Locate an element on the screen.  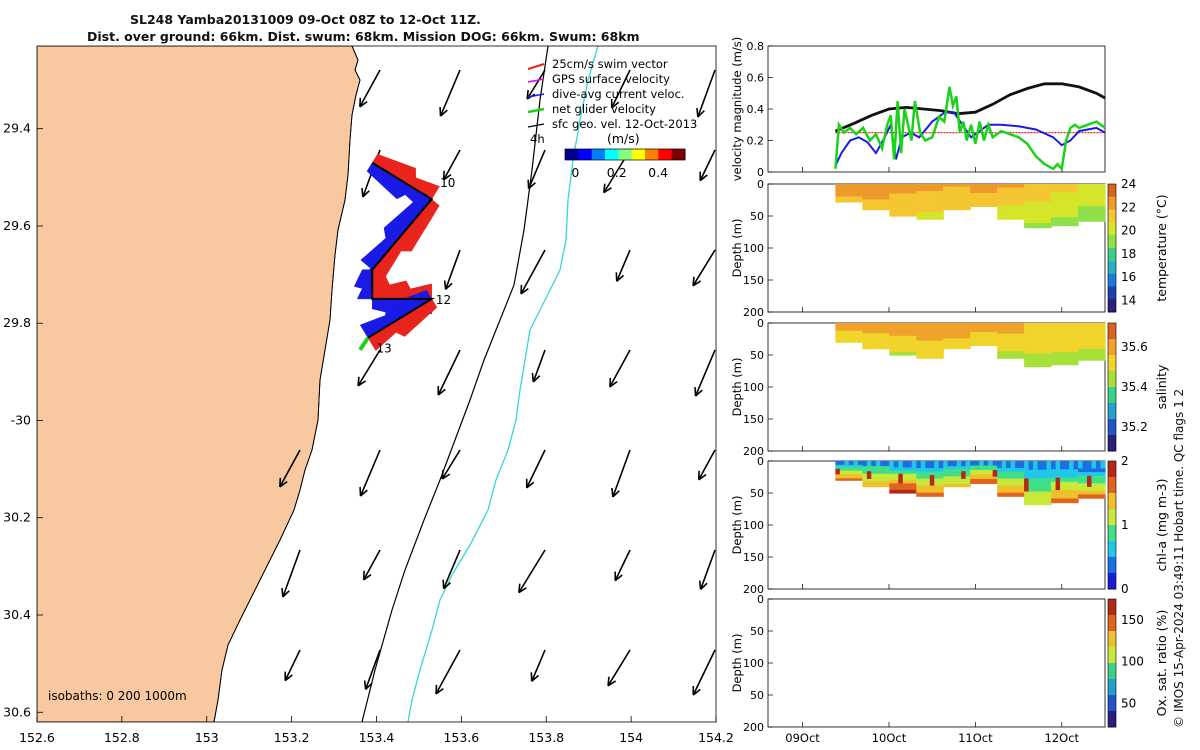
legend-net-label: net glider velocity is located at coordinates (604, 109).